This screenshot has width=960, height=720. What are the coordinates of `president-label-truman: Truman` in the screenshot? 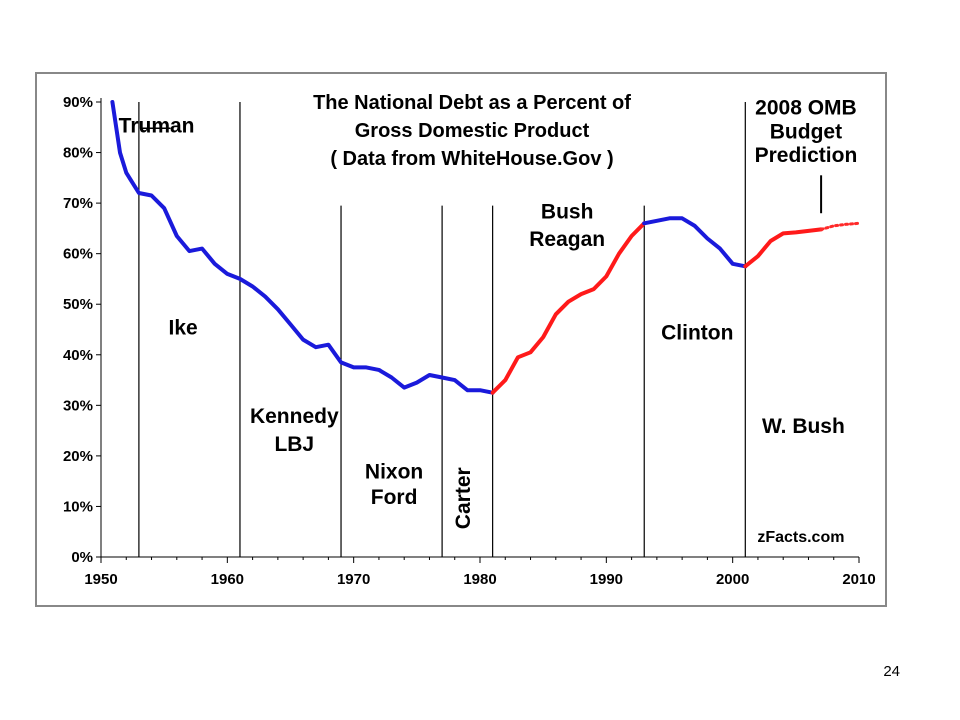 It's located at (157, 125).